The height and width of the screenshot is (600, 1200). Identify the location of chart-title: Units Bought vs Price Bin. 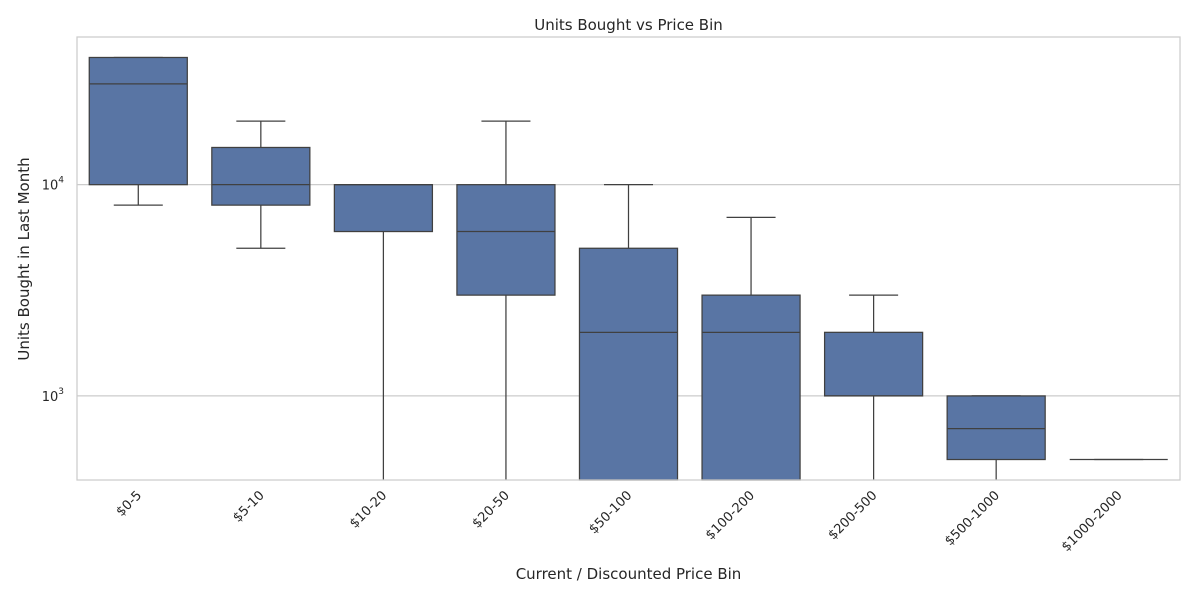
(628, 25).